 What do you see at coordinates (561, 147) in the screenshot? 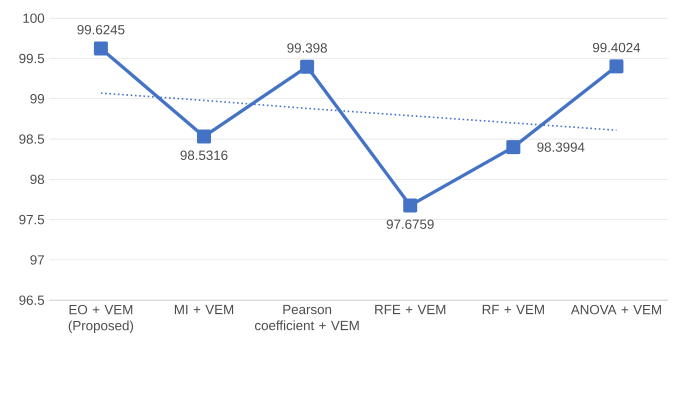
I see `data-label: 98.3994` at bounding box center [561, 147].